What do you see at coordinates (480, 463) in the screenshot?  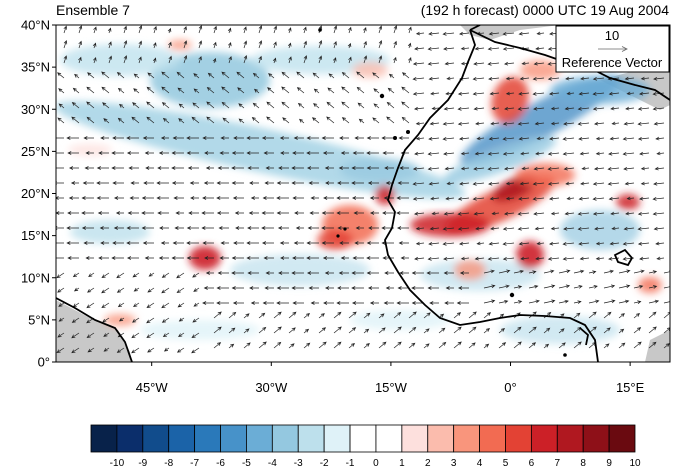 I see `colorbar-label: 4` at bounding box center [480, 463].